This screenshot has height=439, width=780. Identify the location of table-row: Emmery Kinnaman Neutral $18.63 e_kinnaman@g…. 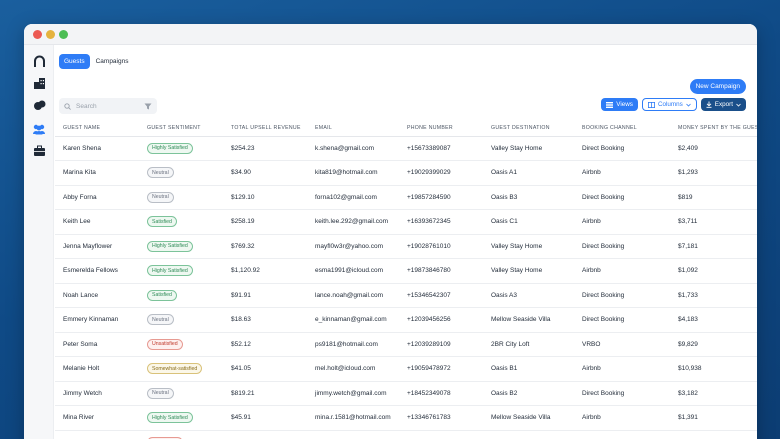
(406, 320).